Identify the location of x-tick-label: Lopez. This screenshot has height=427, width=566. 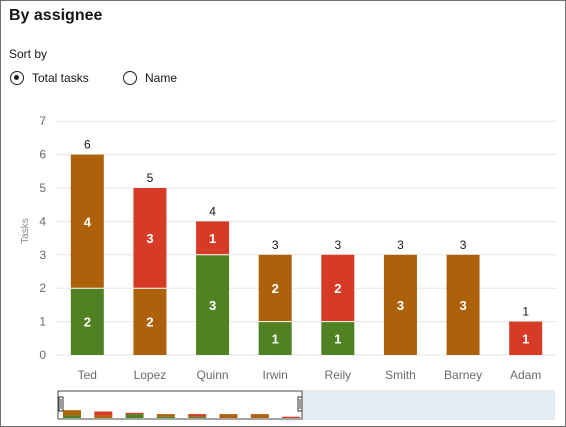
(150, 375).